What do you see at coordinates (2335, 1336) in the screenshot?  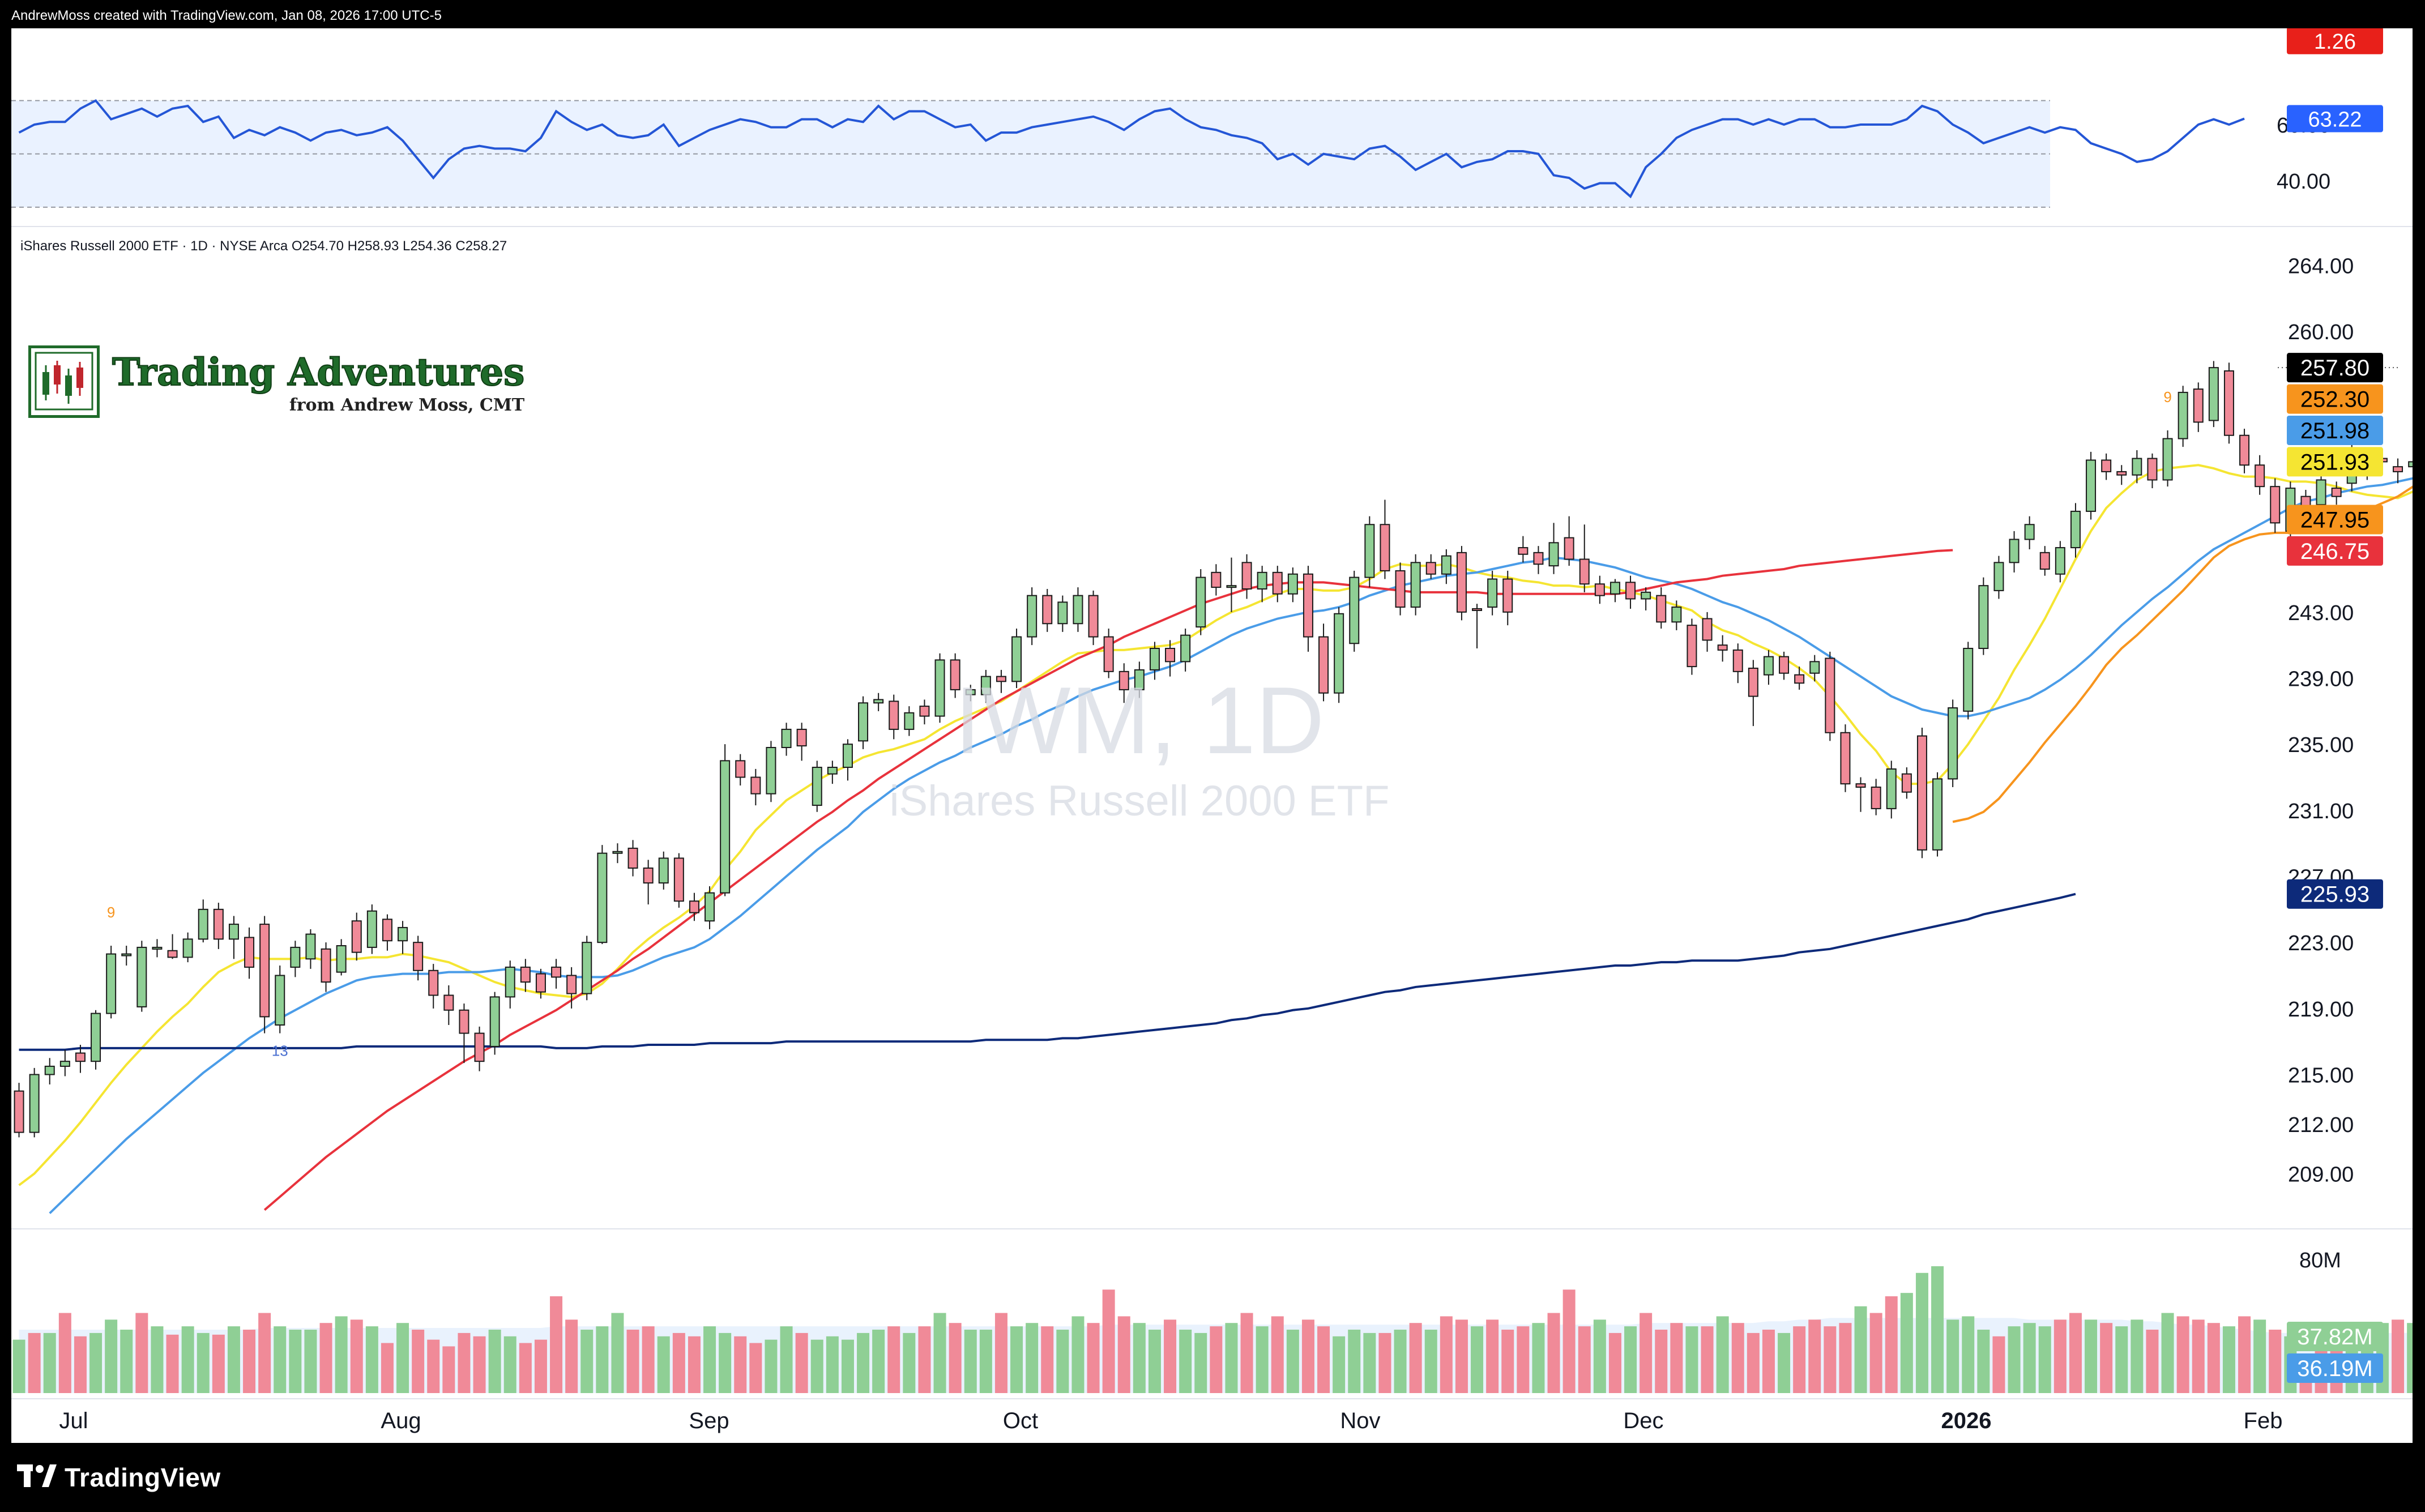 I see `volume-badge-bg` at bounding box center [2335, 1336].